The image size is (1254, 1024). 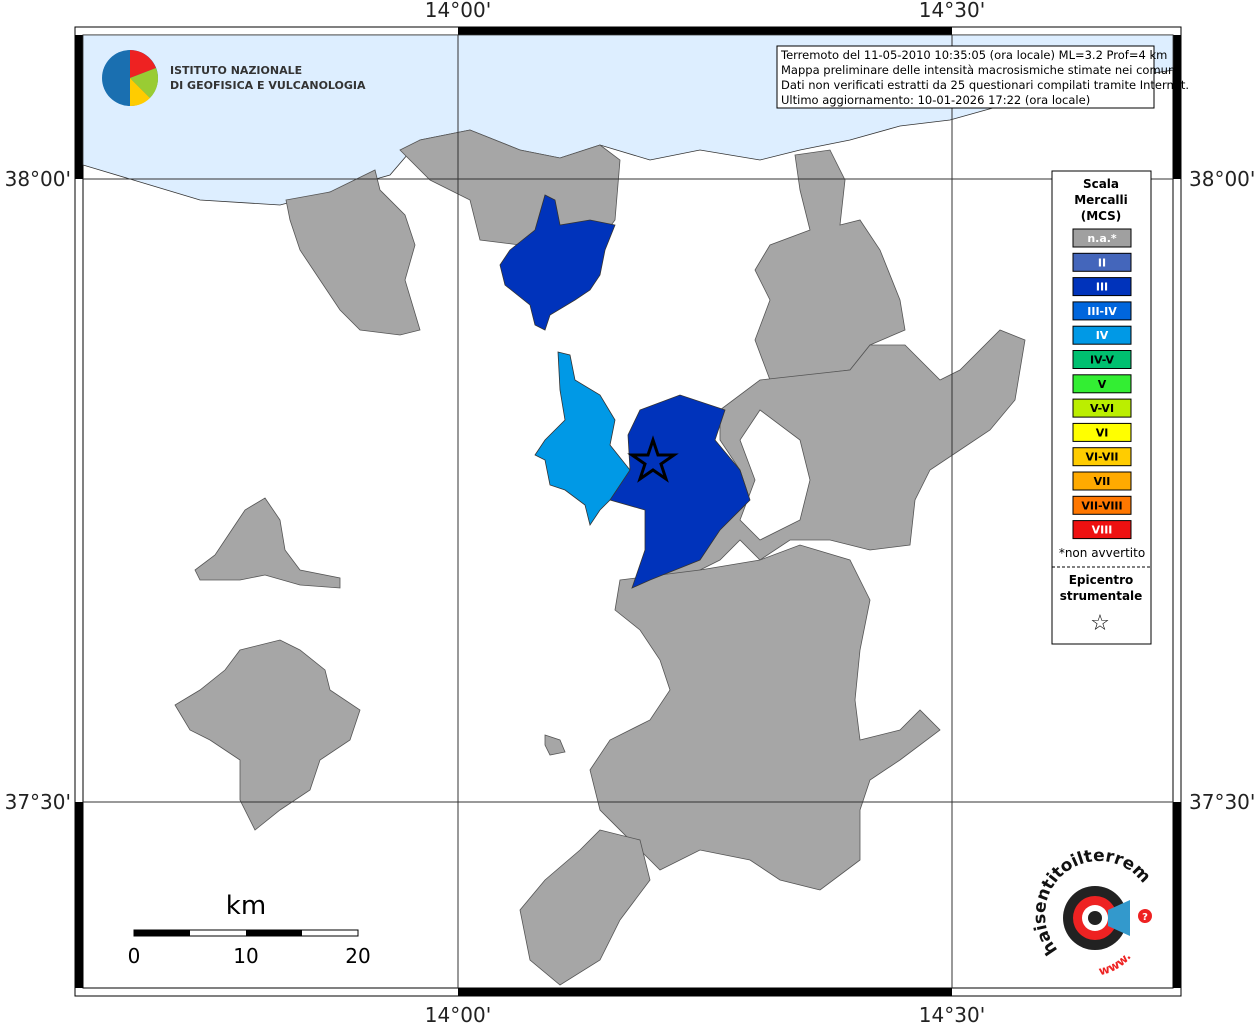 I want to click on legend-label: V-VI, so click(x=1102, y=408).